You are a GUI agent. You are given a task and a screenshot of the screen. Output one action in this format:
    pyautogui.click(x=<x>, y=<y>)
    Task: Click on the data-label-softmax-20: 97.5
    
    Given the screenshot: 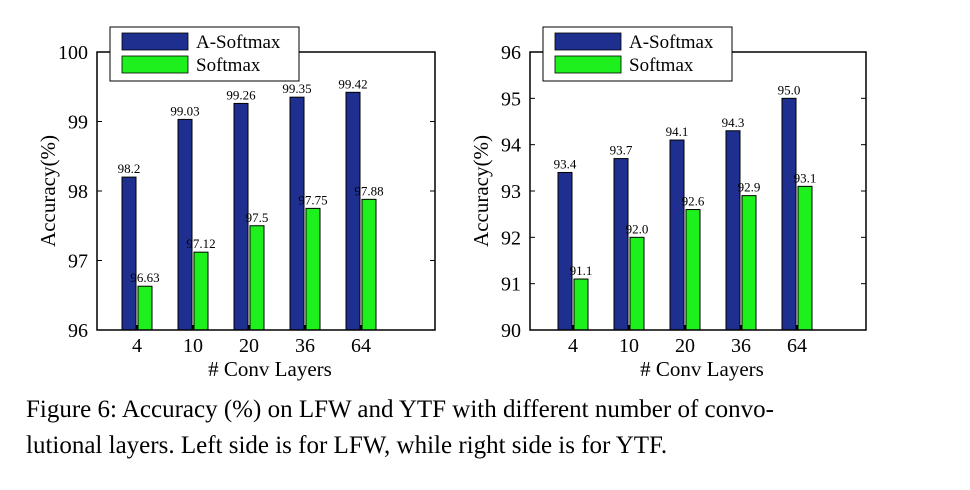 What is the action you would take?
    pyautogui.click(x=257, y=217)
    